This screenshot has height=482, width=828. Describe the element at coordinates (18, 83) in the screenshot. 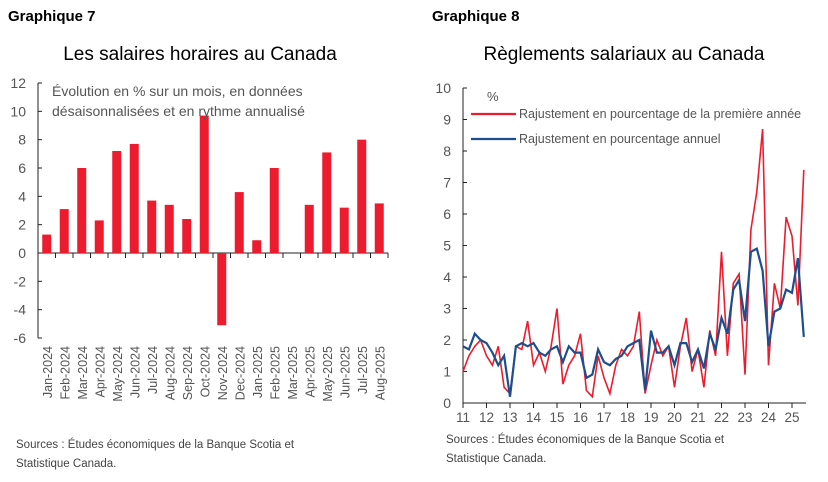

I see `y-tick-label: 12` at that location.